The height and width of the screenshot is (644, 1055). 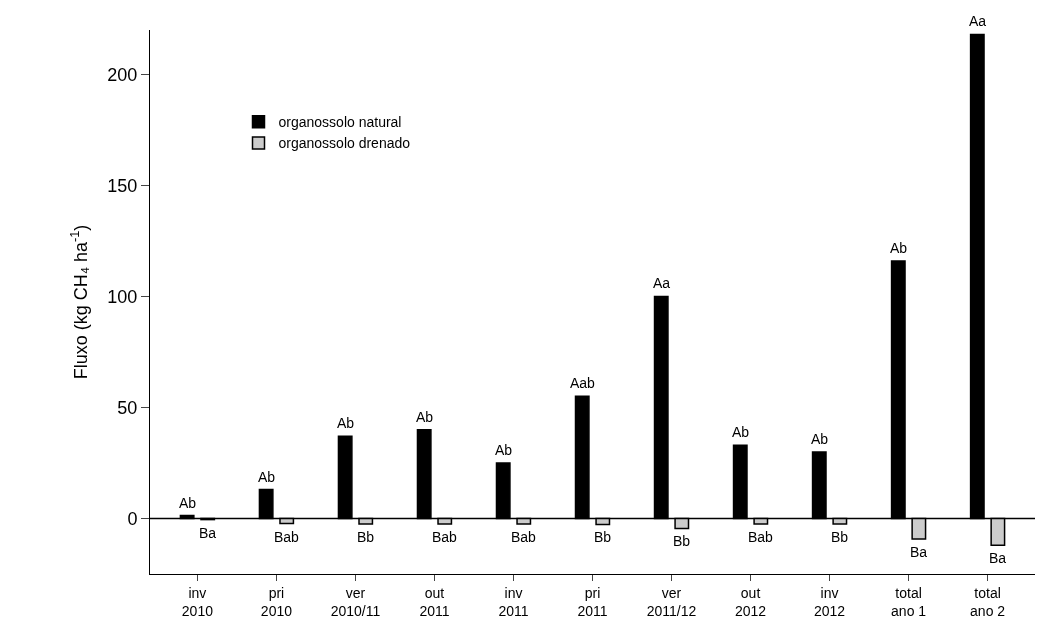 What do you see at coordinates (340, 122) in the screenshot?
I see `legend-label: organossolo natural` at bounding box center [340, 122].